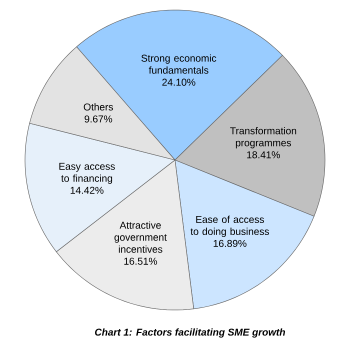 This screenshot has height=350, width=352. I want to click on slice-label: Others, so click(98, 107).